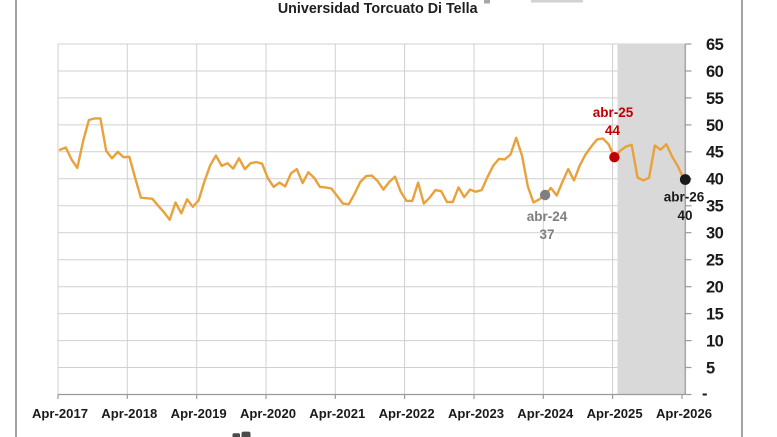  Describe the element at coordinates (715, 234) in the screenshot. I see `svg-text: 30` at that location.